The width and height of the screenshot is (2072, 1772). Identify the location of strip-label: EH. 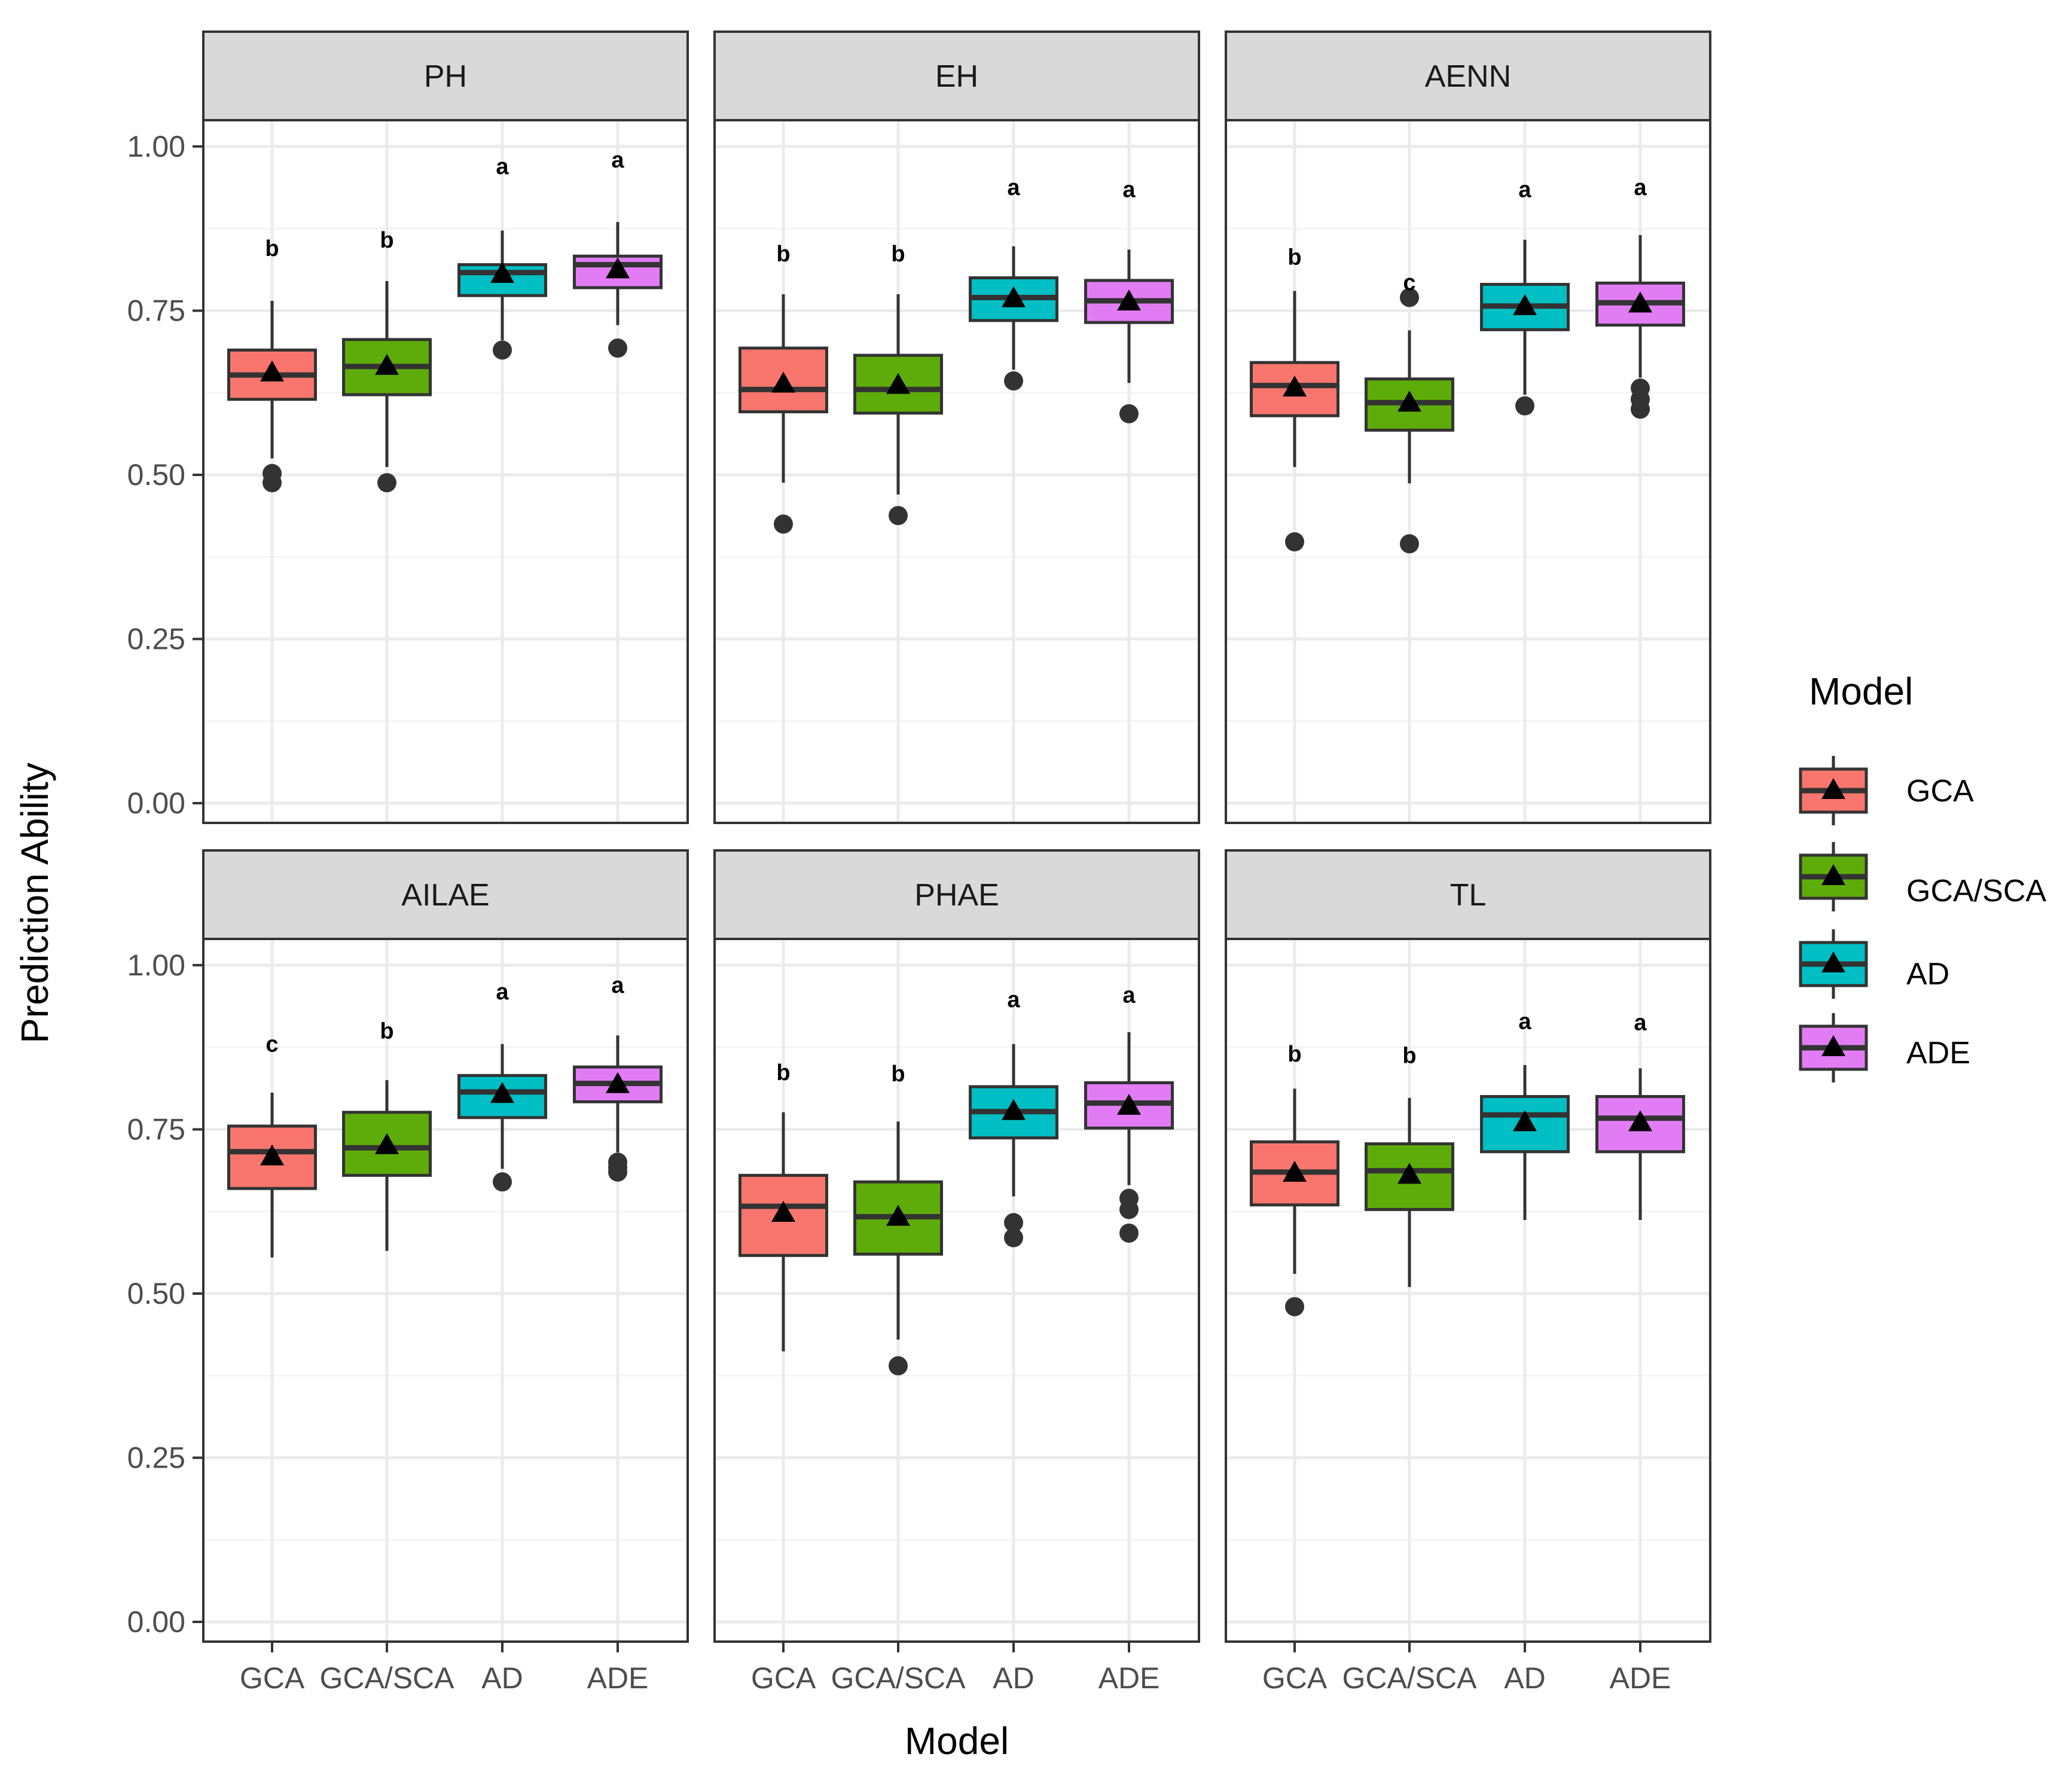
(956, 76).